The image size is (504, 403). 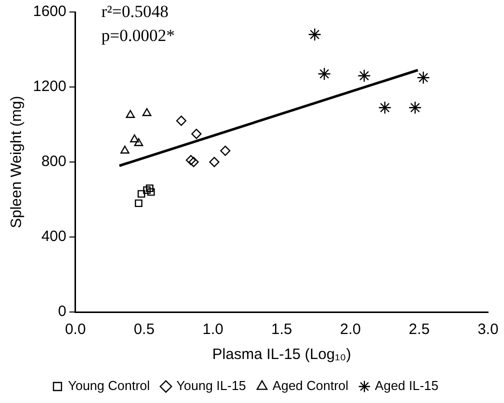 What do you see at coordinates (144, 329) in the screenshot?
I see `x-tick-label: 0.5` at bounding box center [144, 329].